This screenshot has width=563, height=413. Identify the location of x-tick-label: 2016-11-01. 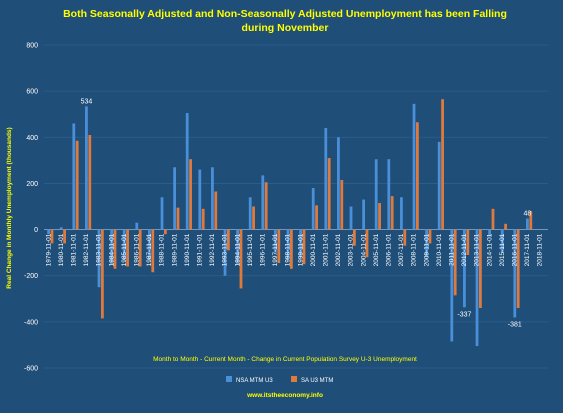
(515, 249).